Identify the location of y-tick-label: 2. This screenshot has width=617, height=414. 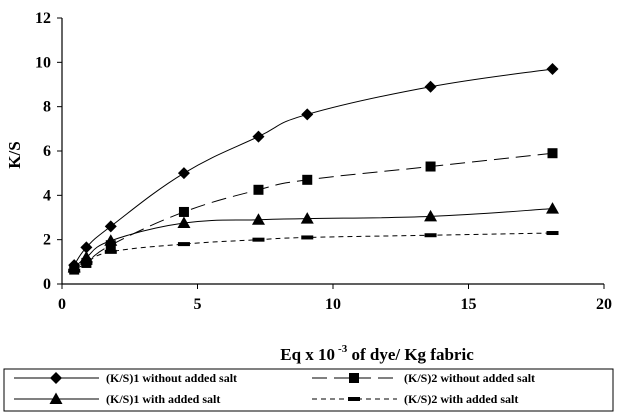
(47, 240).